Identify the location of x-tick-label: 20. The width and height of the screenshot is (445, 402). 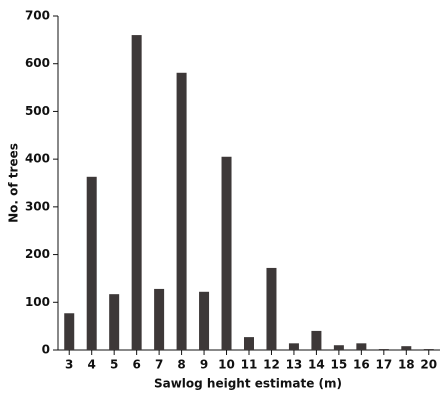
(428, 365).